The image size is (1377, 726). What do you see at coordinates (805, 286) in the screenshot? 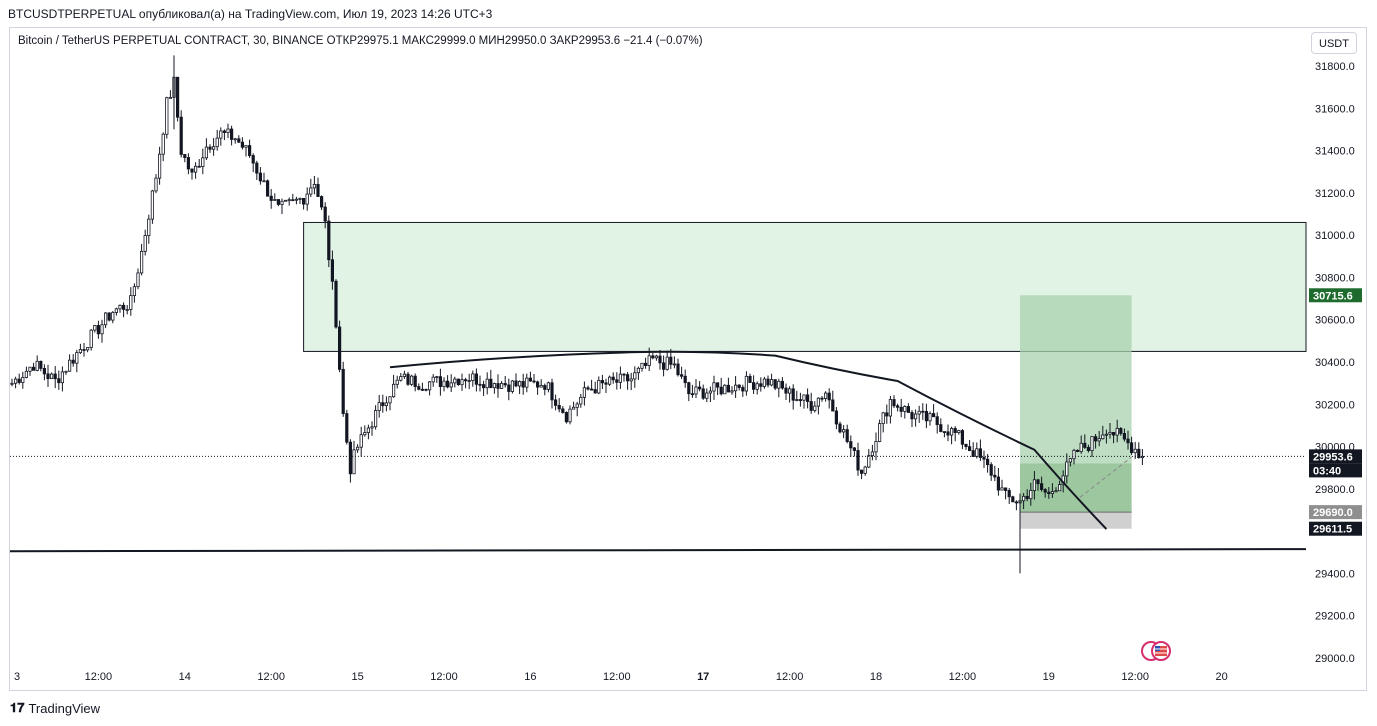
I see `supply-zone-rect` at bounding box center [805, 286].